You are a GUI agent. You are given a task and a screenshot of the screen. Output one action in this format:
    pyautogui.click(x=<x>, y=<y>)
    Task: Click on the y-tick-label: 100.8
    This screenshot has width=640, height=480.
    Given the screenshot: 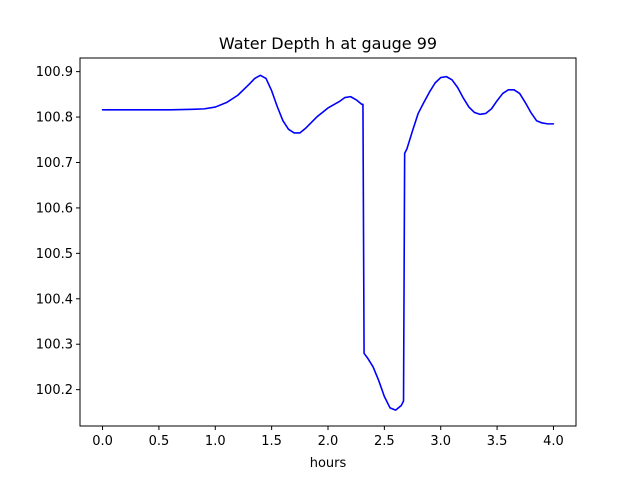 What is the action you would take?
    pyautogui.click(x=54, y=118)
    